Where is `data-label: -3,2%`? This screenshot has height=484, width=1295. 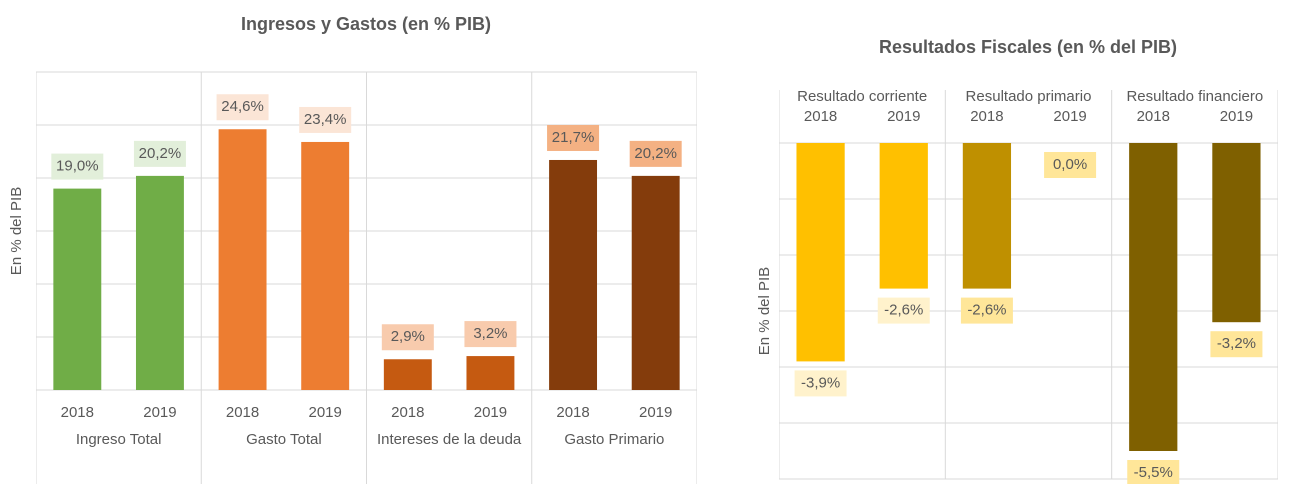
data-label: -3,2% is located at coordinates (1236, 343).